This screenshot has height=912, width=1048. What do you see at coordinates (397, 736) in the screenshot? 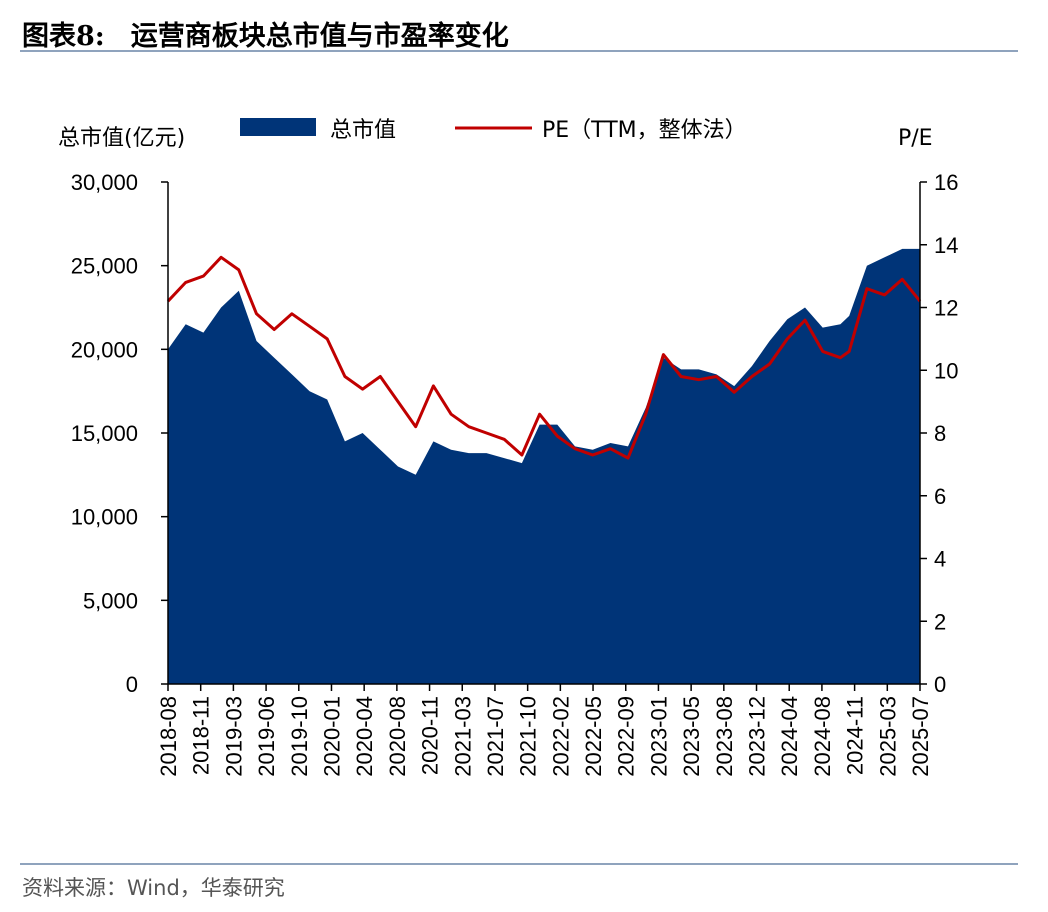
I see `x-tick-label: 2020-08` at bounding box center [397, 736].